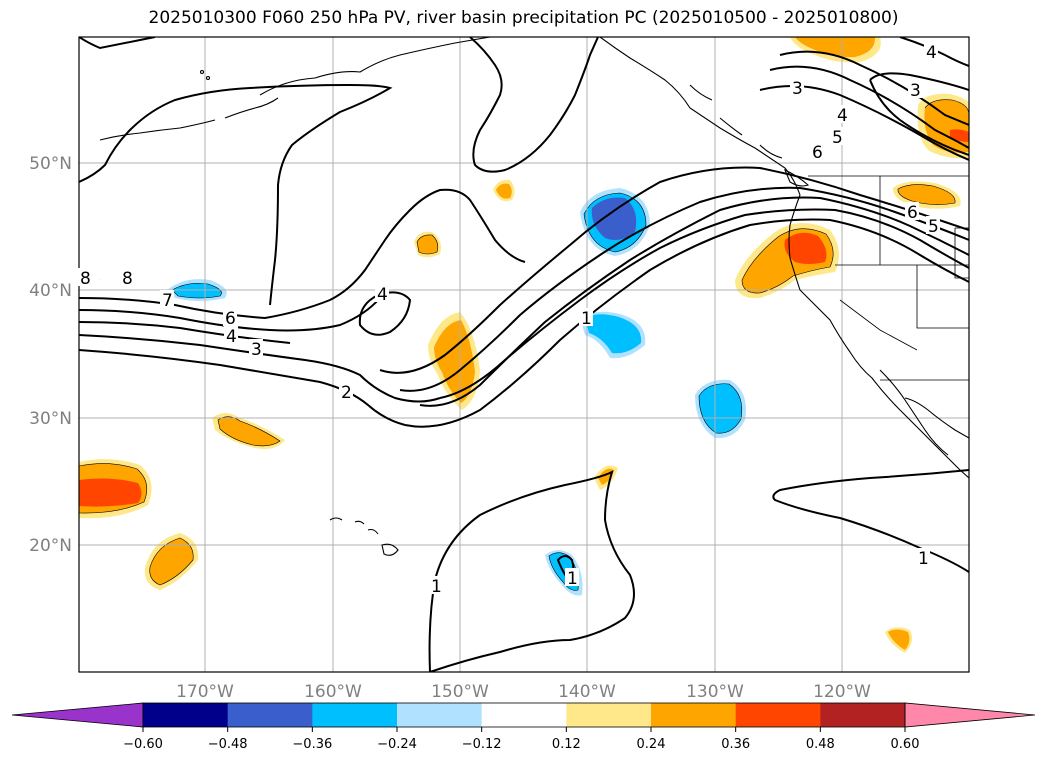 Image resolution: width=1047 pixels, height=765 pixels. I want to click on lon-label: 160°W, so click(333, 692).